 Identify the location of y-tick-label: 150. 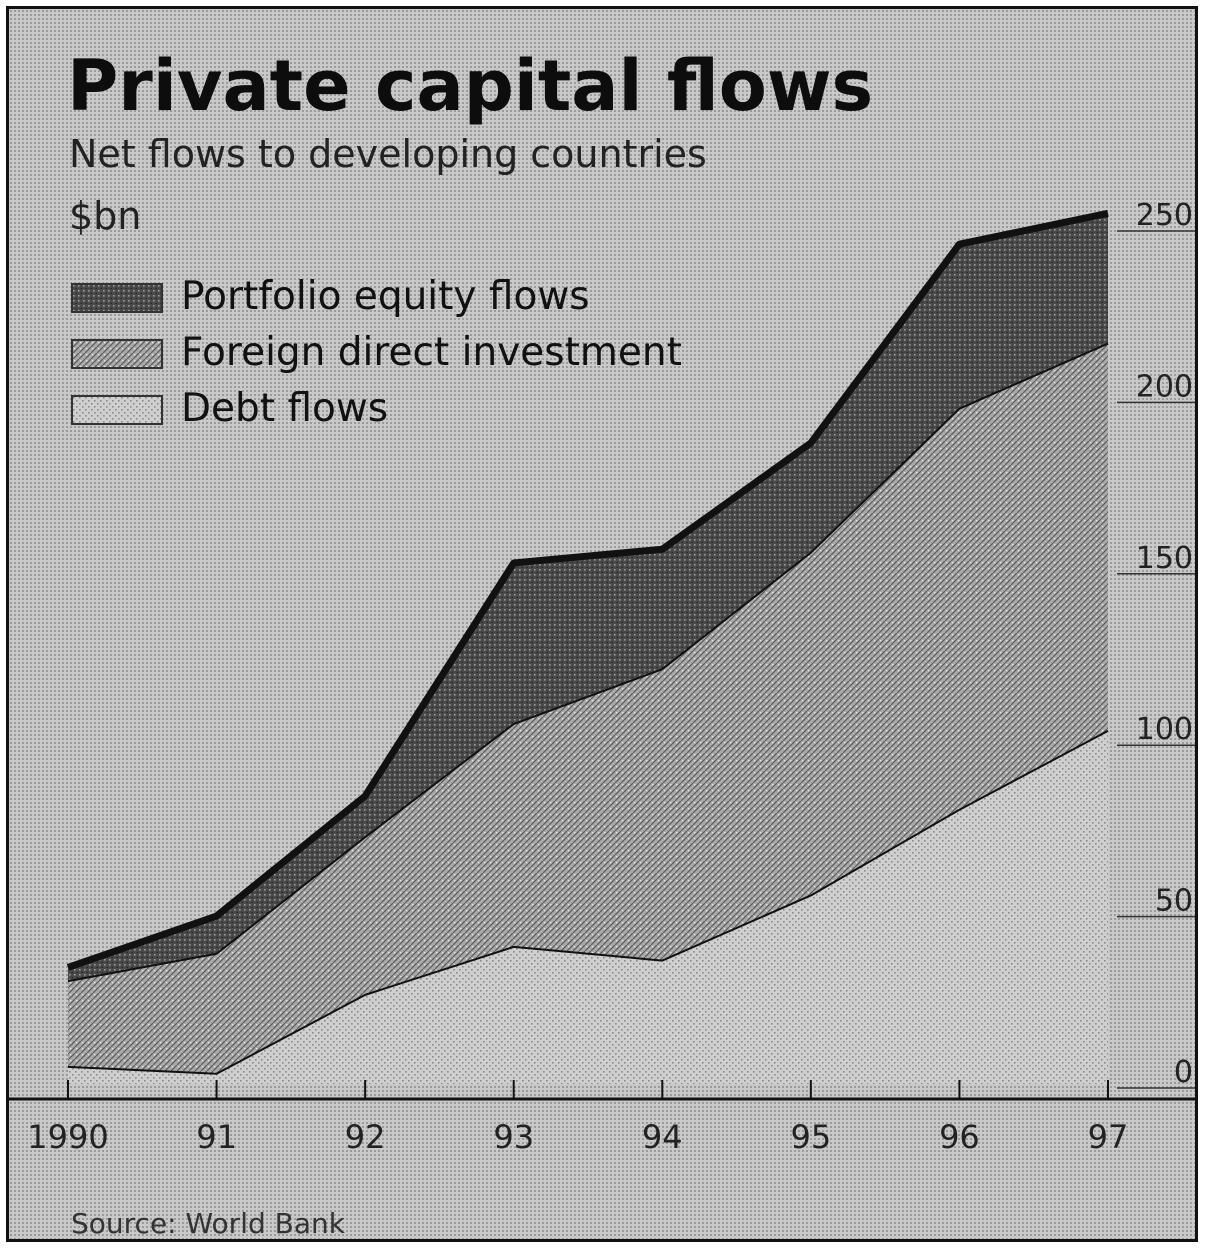
(1164, 558).